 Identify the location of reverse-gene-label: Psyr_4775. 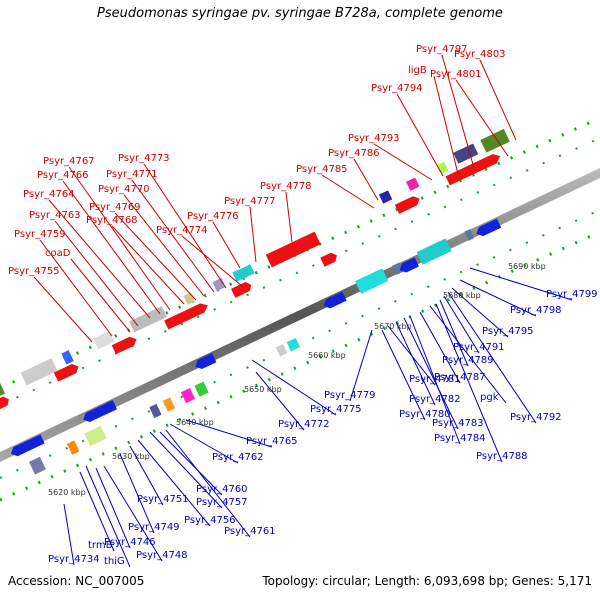
(336, 409).